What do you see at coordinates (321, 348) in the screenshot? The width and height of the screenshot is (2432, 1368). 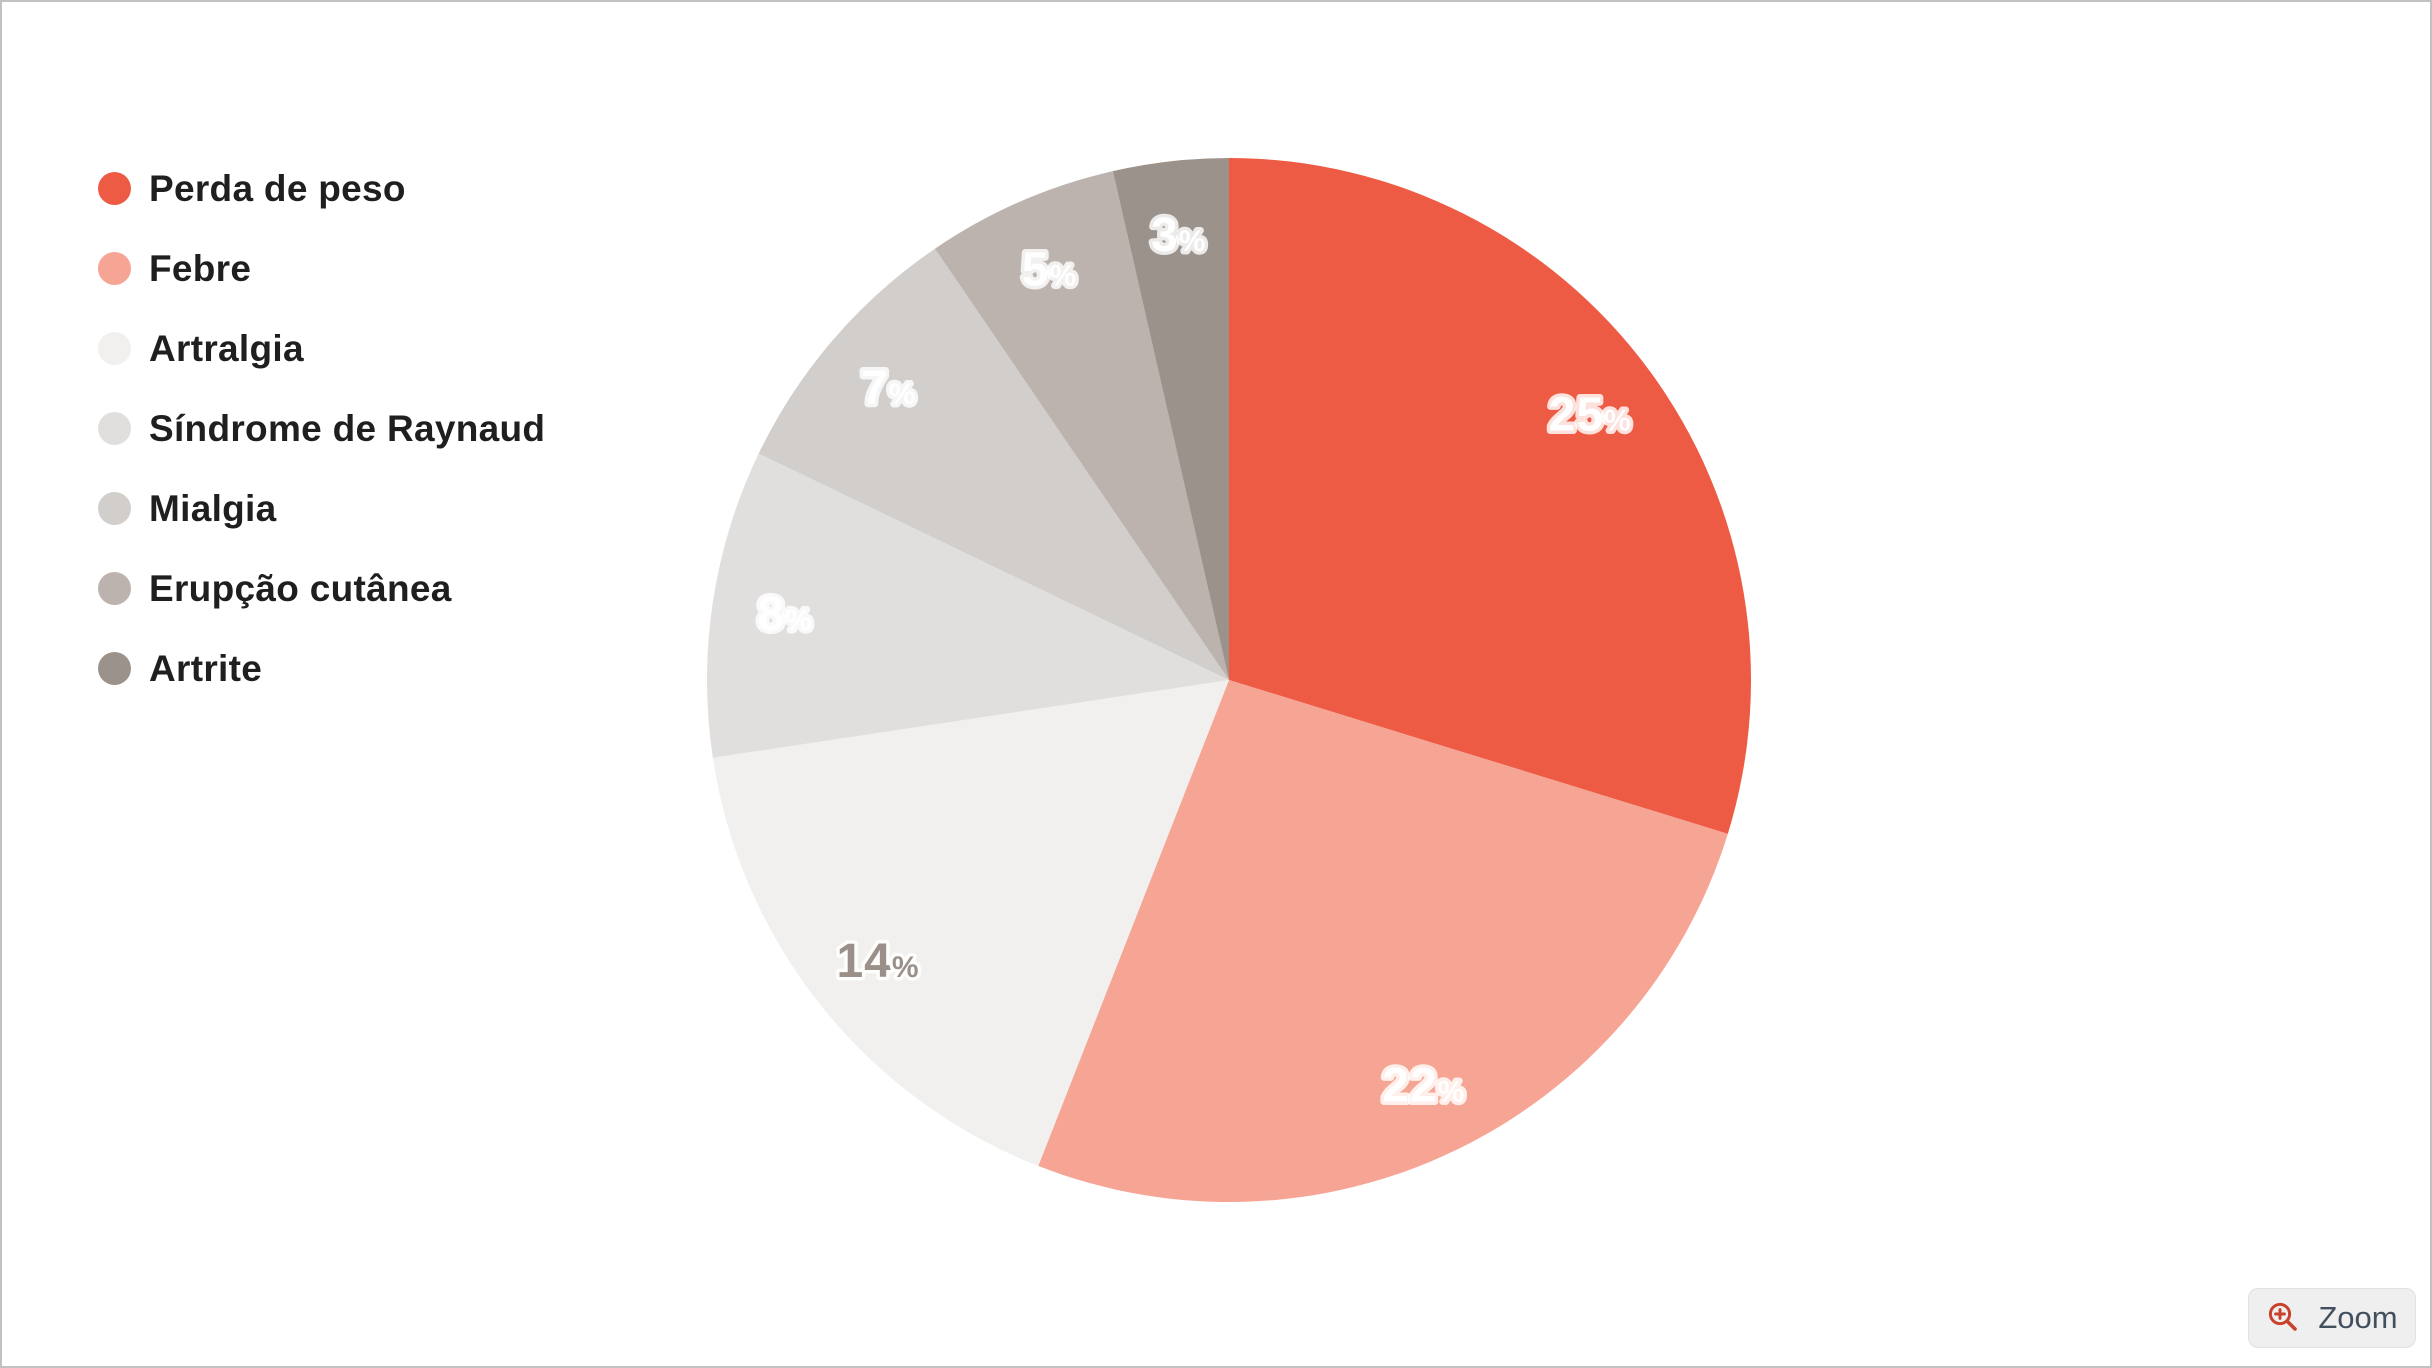 I see `legend-item: Artralgia` at bounding box center [321, 348].